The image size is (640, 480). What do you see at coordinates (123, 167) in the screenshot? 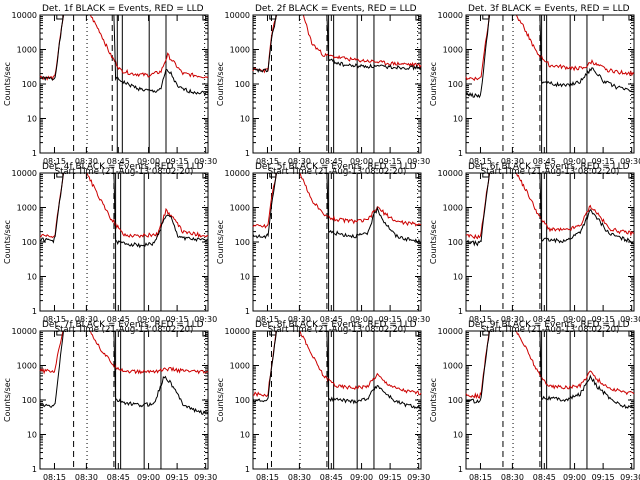
I see `panel-title: Det. 4f BLACK = Events, RED = LLD` at bounding box center [123, 167].